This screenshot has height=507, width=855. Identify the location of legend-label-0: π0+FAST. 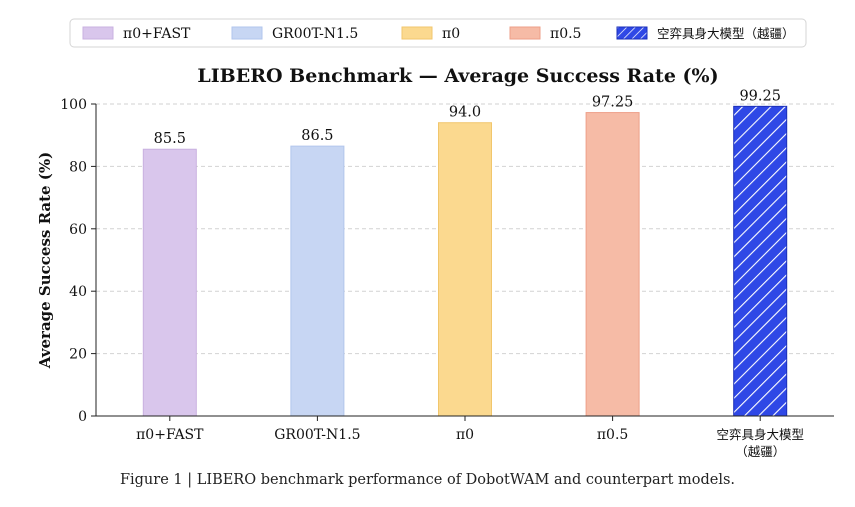
(157, 34).